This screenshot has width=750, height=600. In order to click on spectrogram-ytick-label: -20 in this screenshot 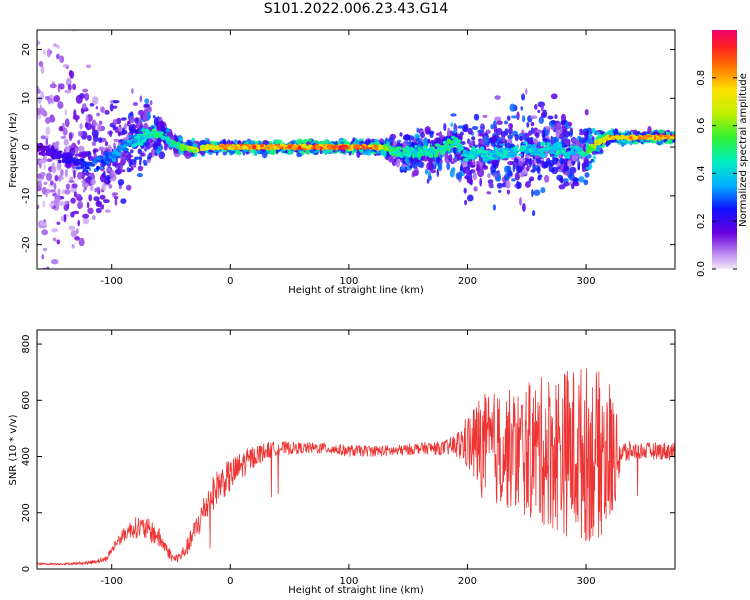, I will do `click(26, 244)`.